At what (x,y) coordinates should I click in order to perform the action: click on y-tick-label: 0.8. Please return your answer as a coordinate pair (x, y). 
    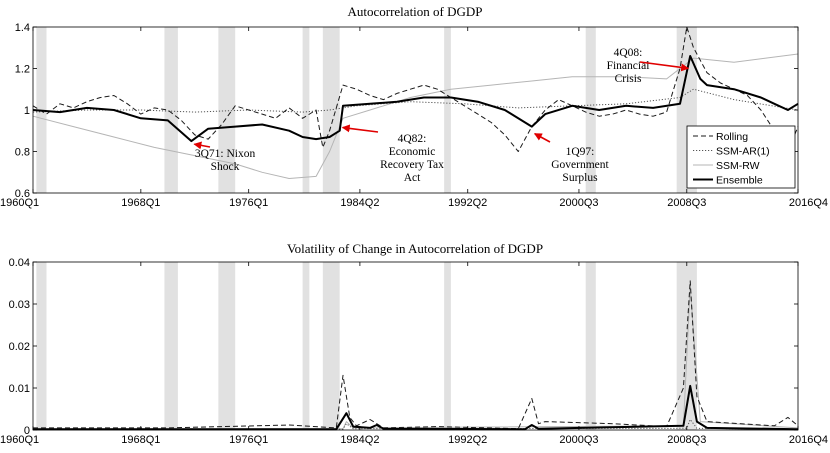
    Looking at the image, I should click on (22, 153).